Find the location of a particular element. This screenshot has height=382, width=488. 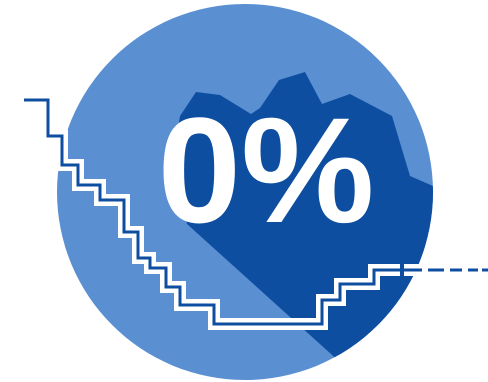

dashed-extension is located at coordinates (446, 270).